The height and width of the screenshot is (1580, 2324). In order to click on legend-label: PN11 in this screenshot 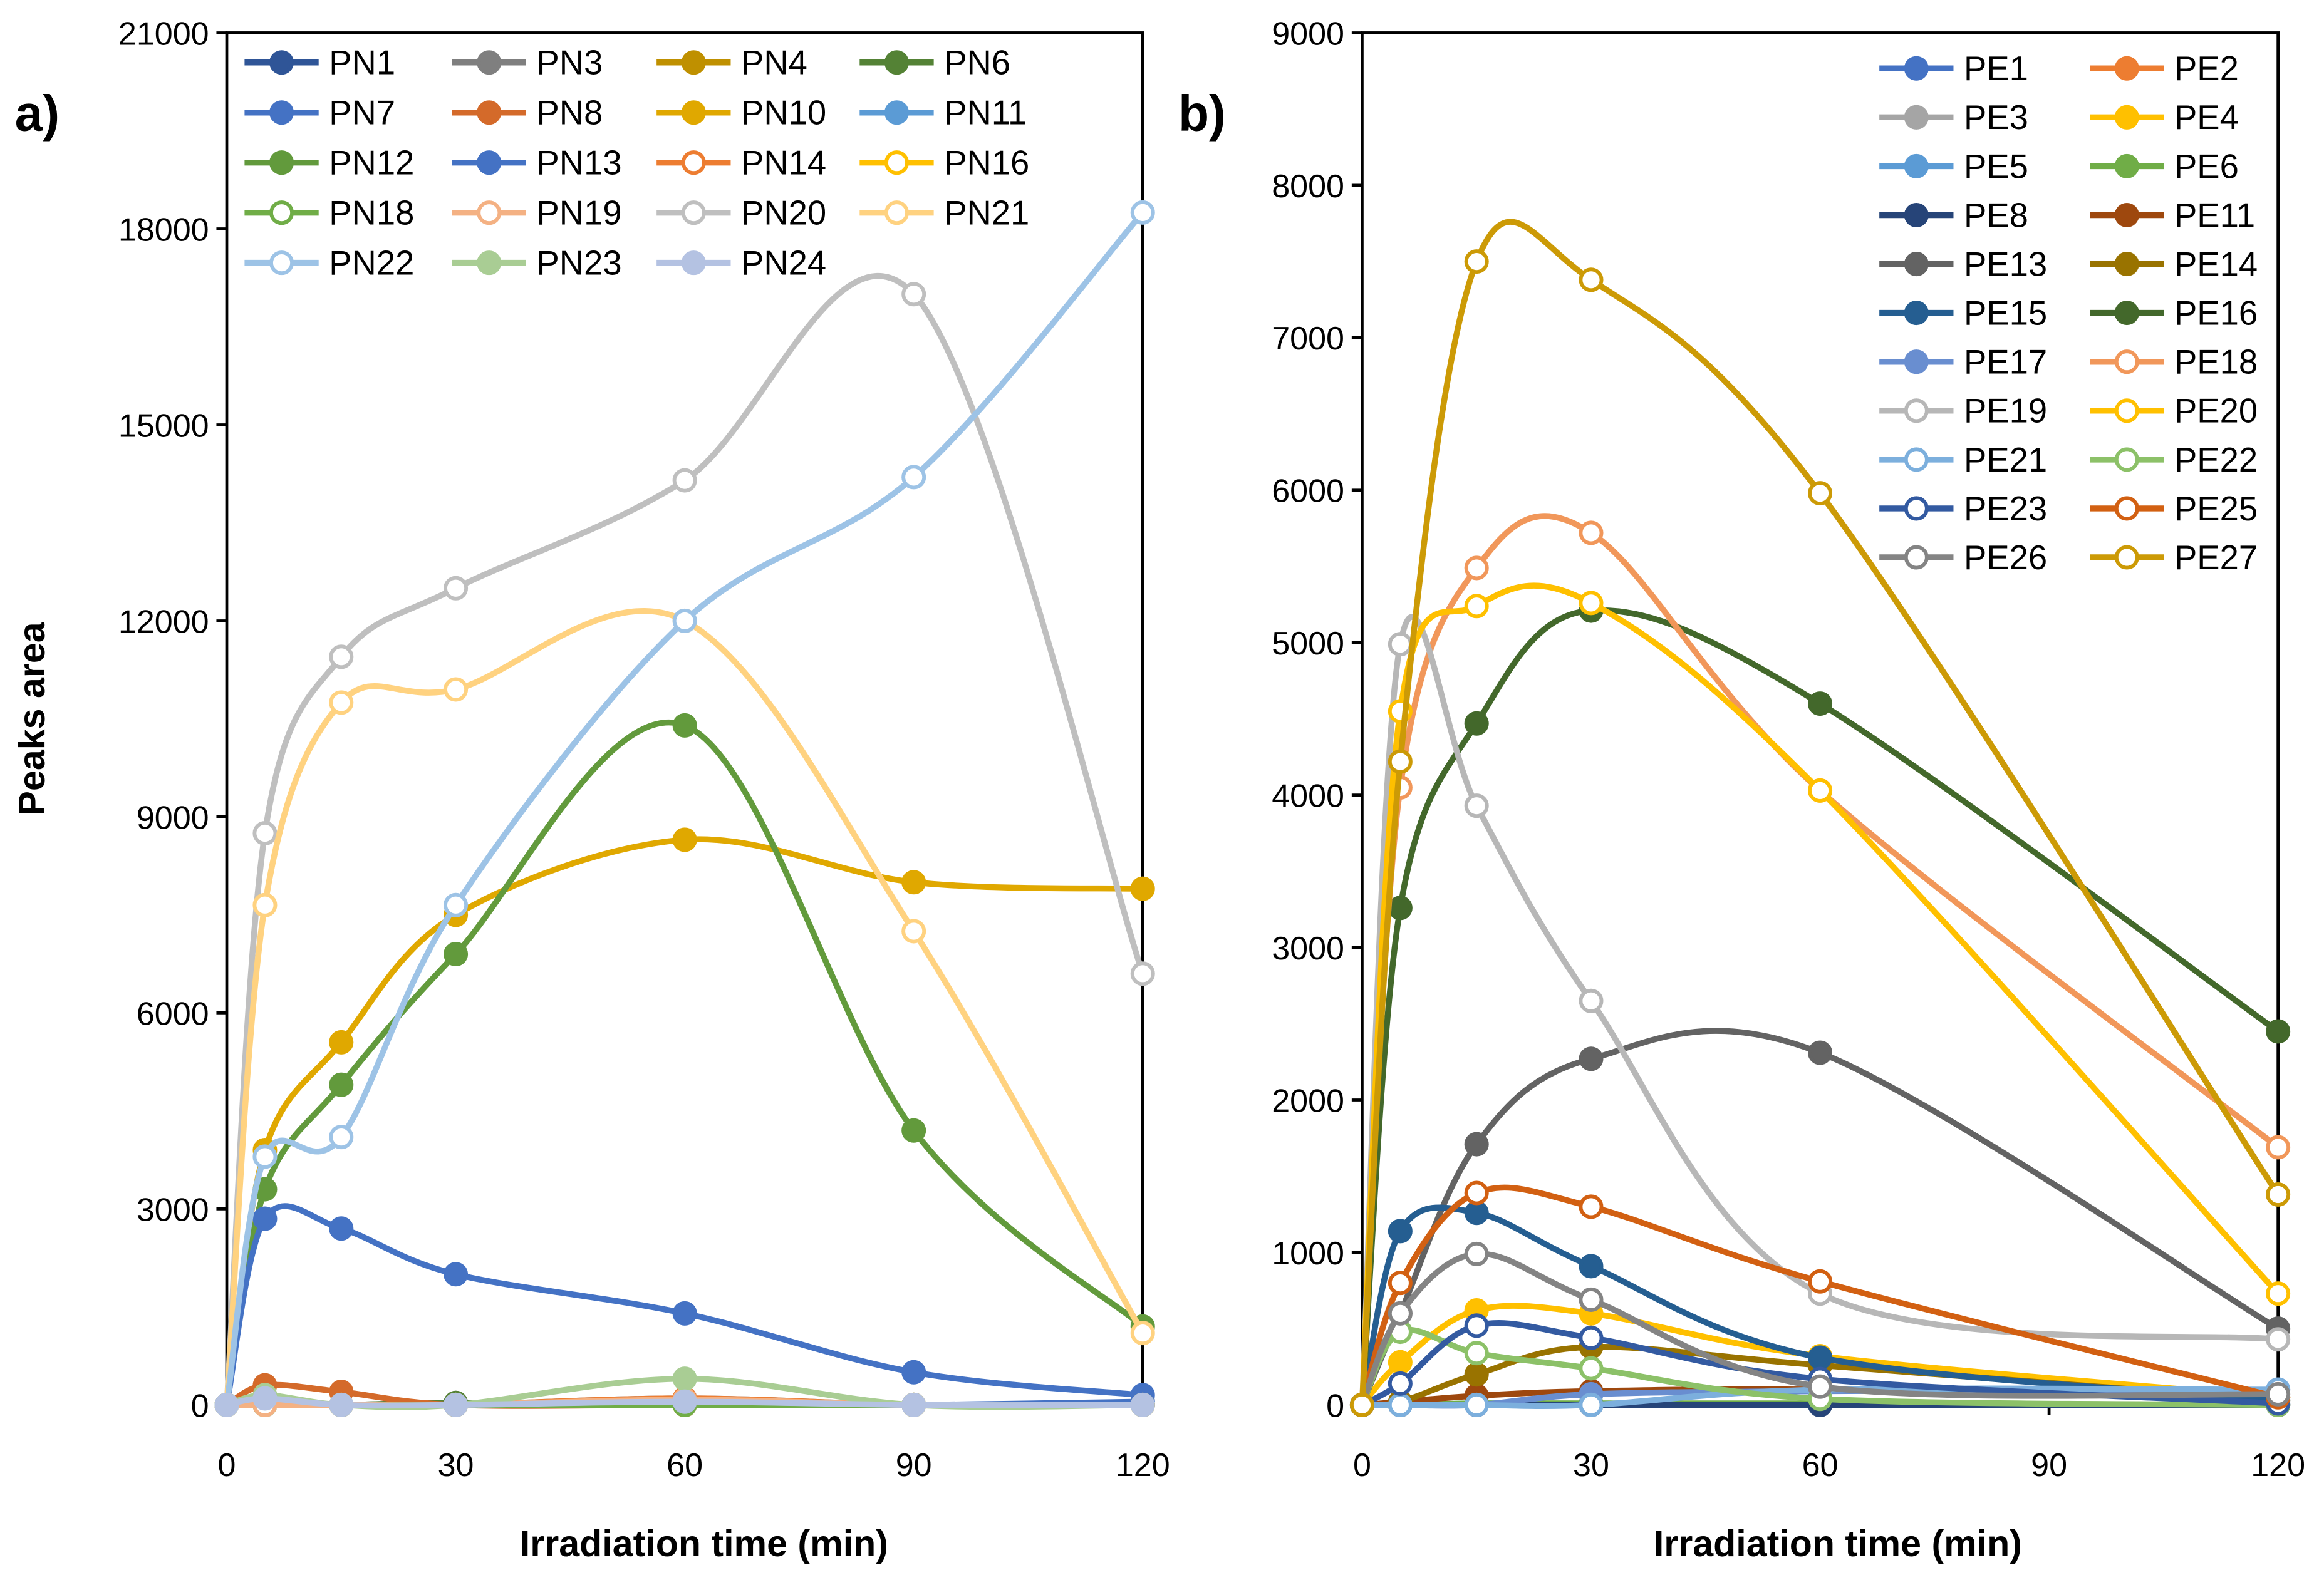, I will do `click(985, 113)`.